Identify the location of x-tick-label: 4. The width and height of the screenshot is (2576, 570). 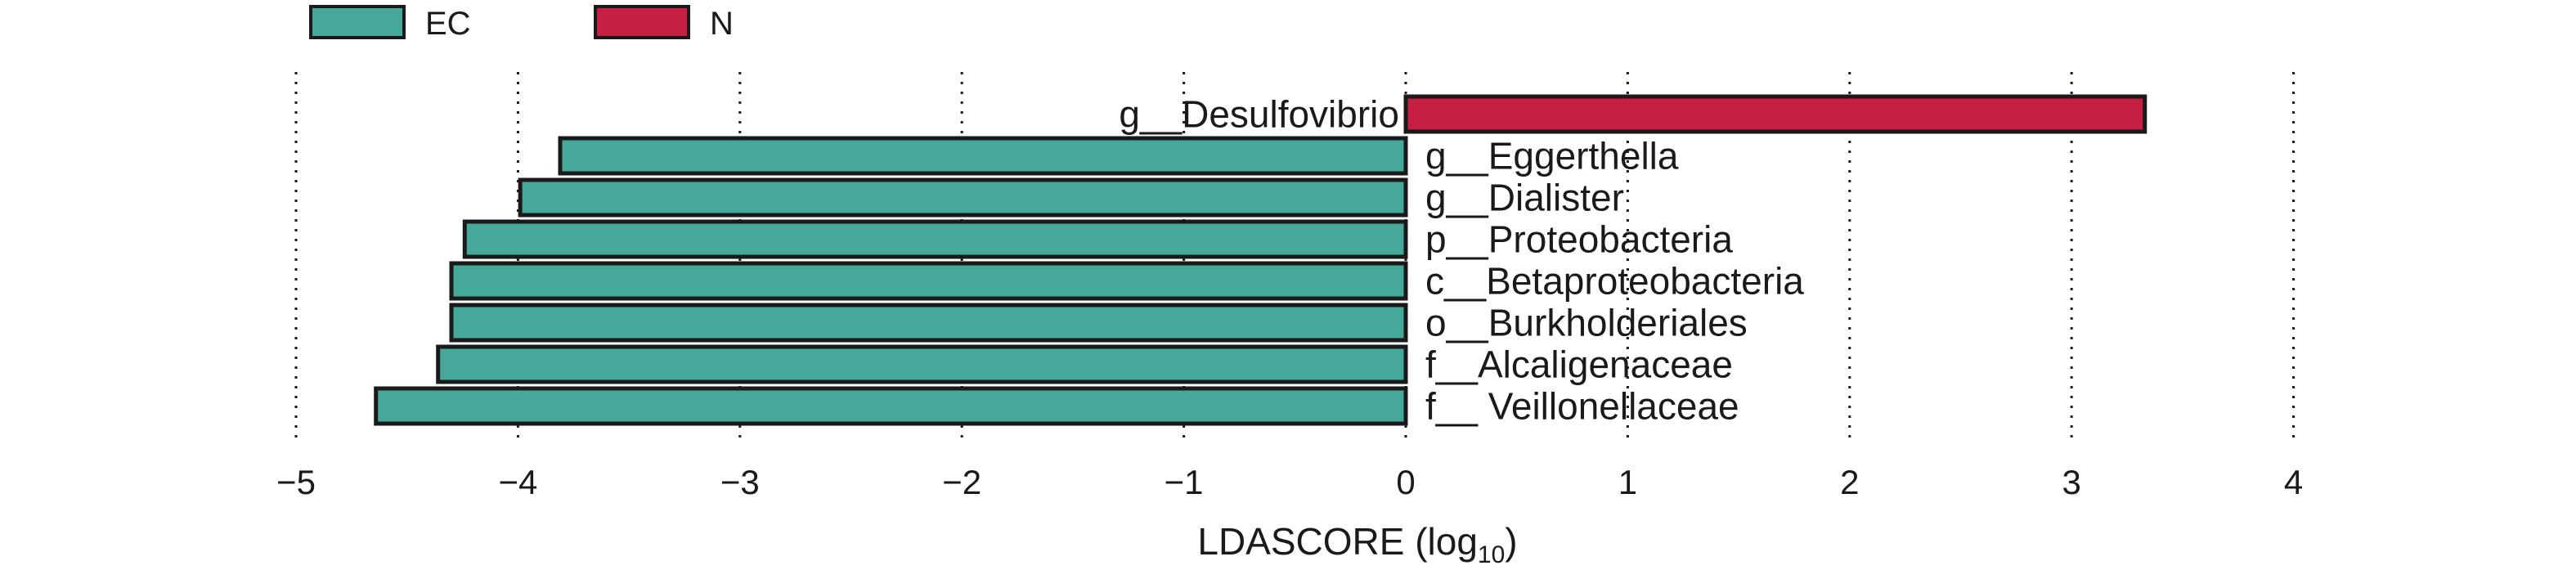
(2293, 482).